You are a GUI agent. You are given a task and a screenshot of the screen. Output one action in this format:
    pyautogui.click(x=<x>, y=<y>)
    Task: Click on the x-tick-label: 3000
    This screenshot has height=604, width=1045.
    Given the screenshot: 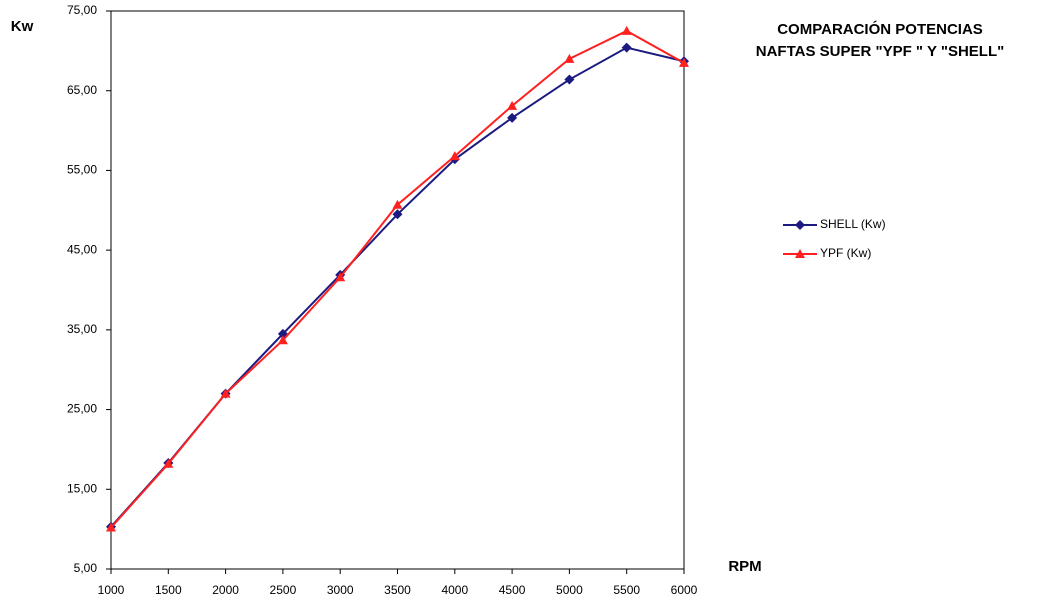 What is the action you would take?
    pyautogui.click(x=340, y=590)
    